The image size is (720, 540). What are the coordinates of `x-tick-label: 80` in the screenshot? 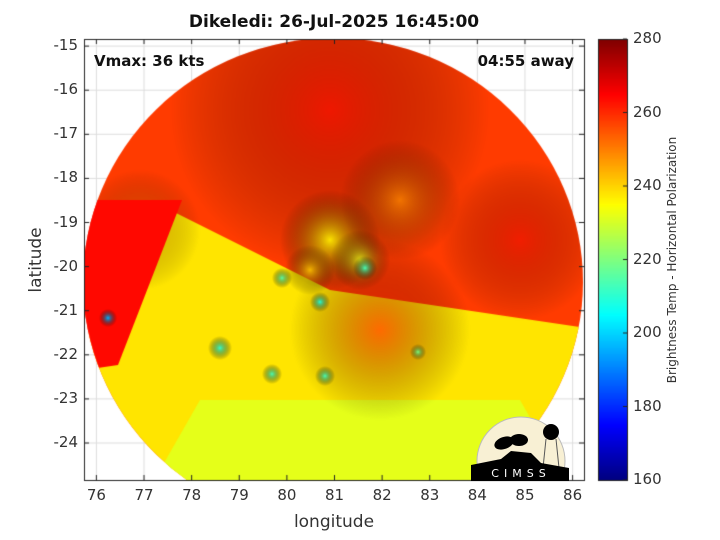 It's located at (287, 495).